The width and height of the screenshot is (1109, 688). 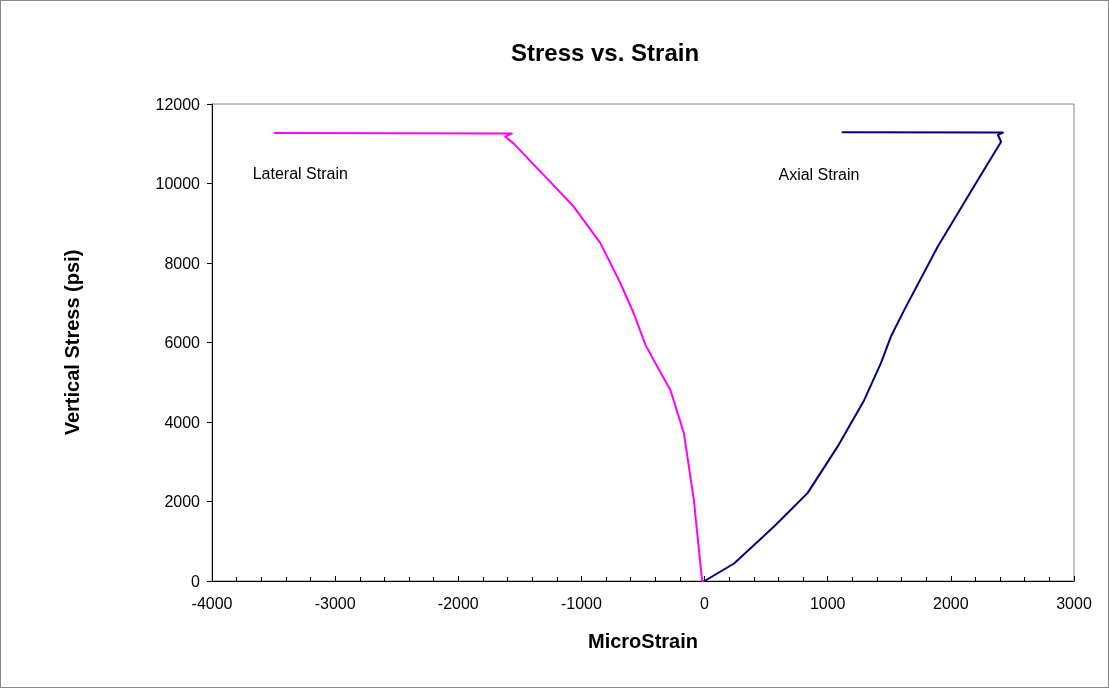 What do you see at coordinates (605, 52) in the screenshot?
I see `chart-title: Stress vs. Strain` at bounding box center [605, 52].